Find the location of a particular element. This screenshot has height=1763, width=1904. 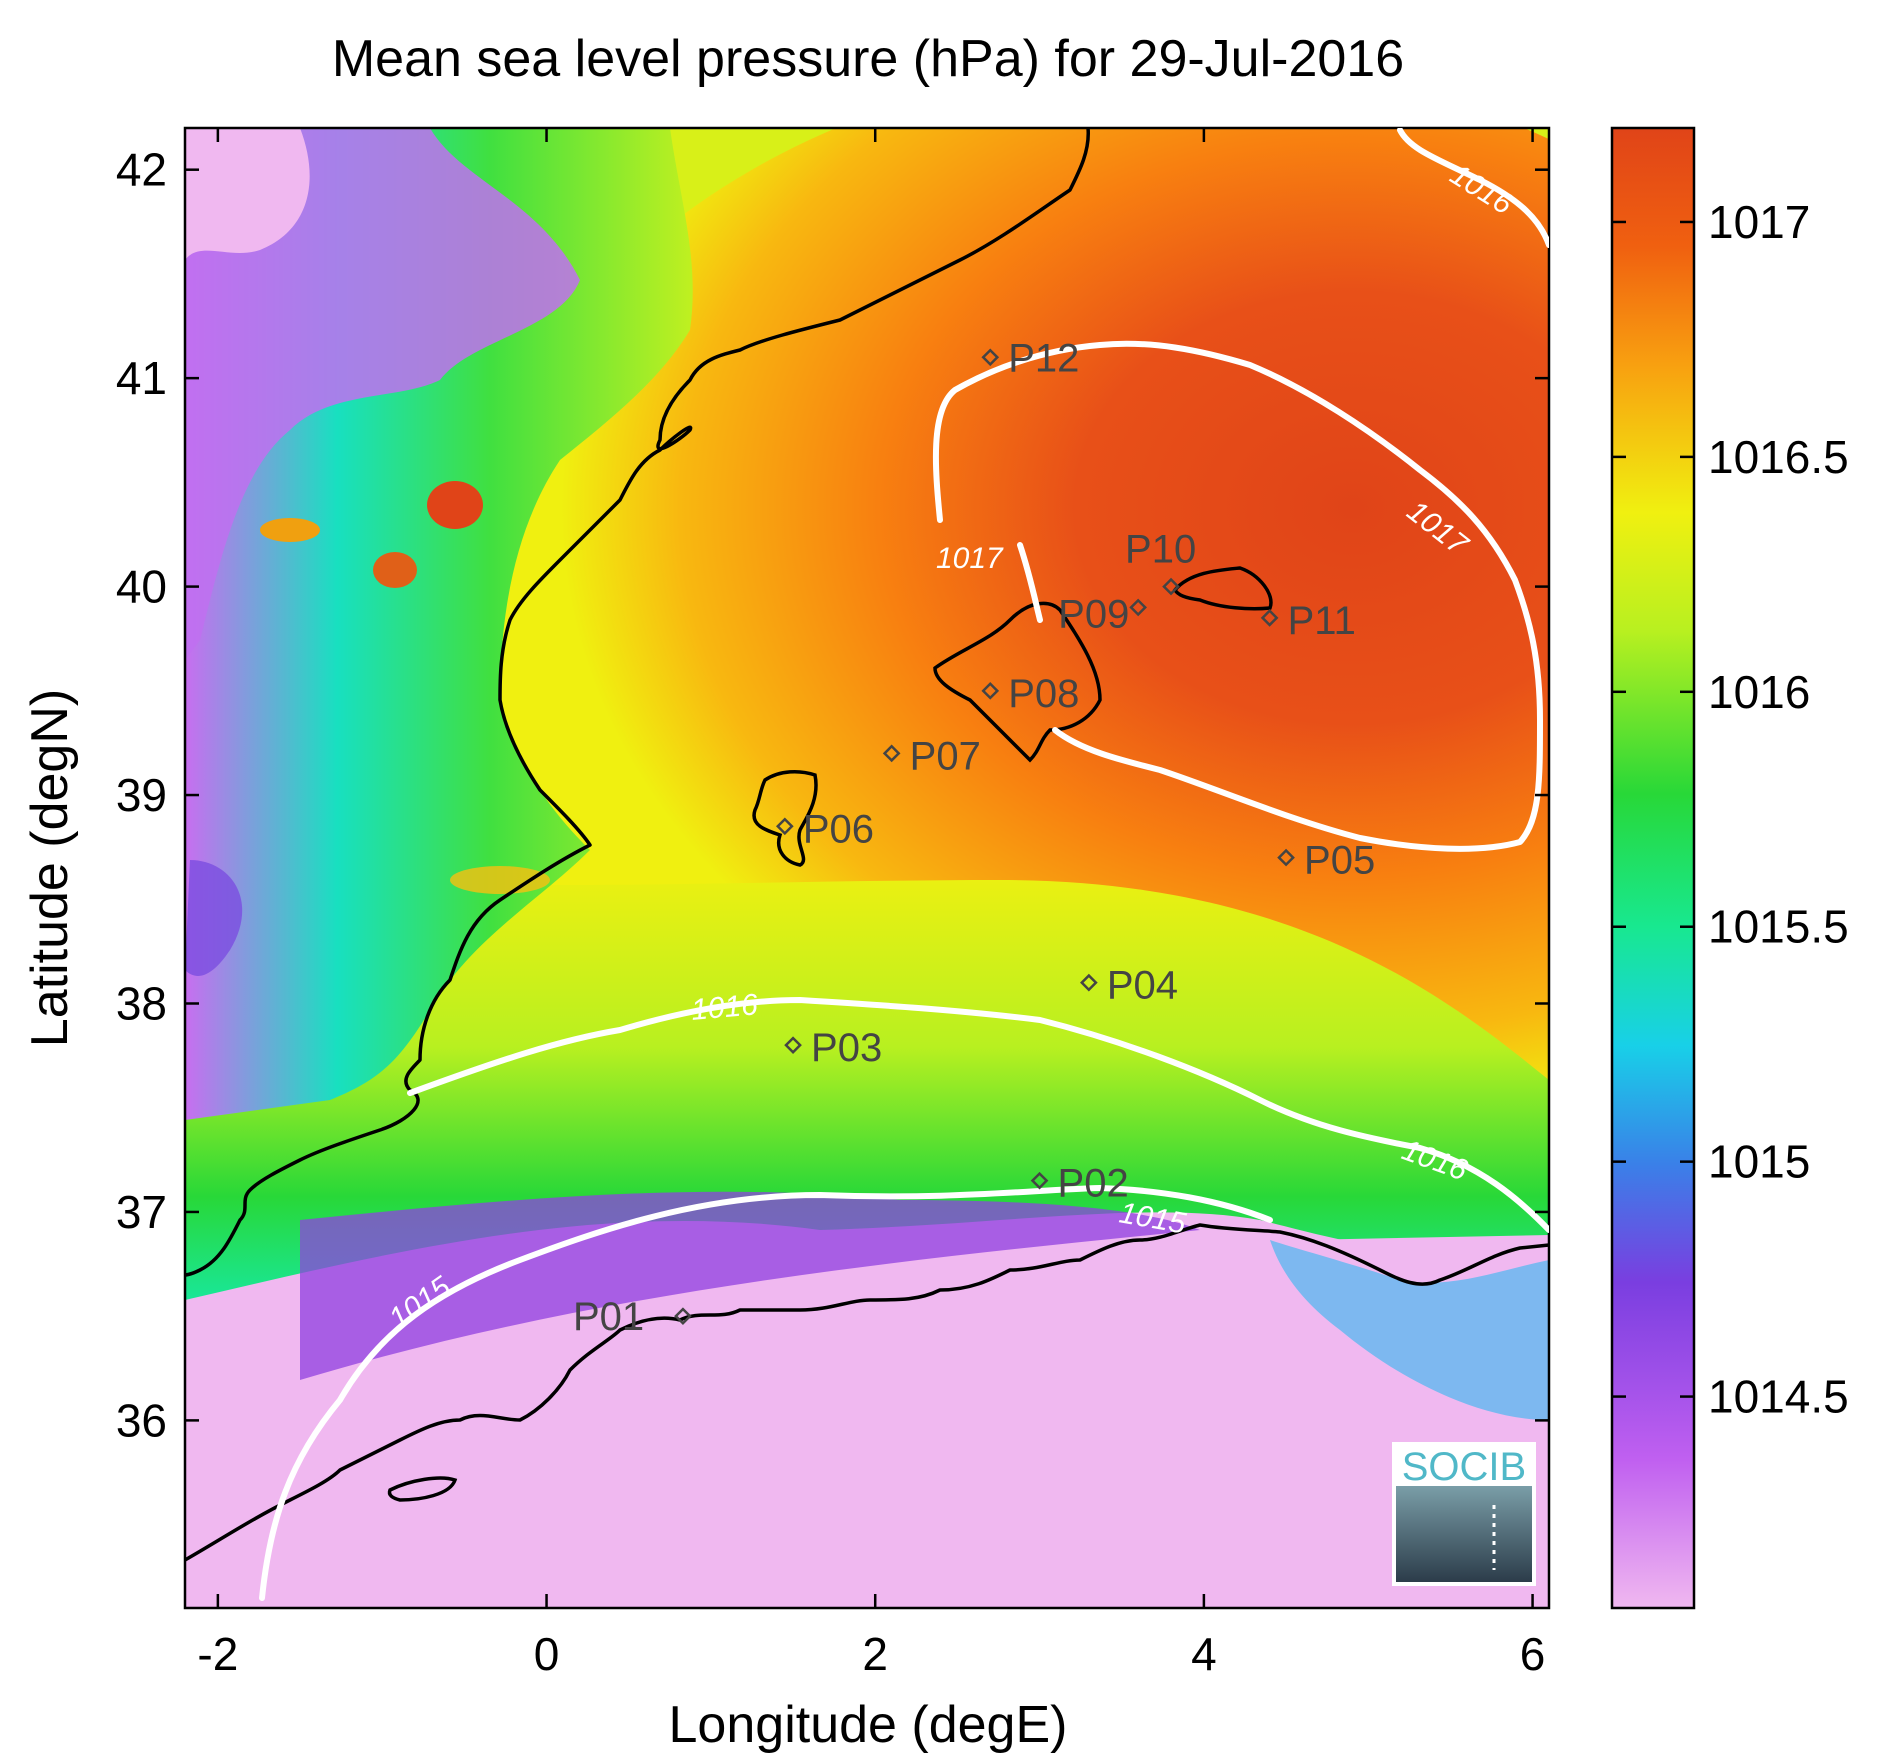

colorbar-tick-label: 1015 is located at coordinates (1759, 1162).